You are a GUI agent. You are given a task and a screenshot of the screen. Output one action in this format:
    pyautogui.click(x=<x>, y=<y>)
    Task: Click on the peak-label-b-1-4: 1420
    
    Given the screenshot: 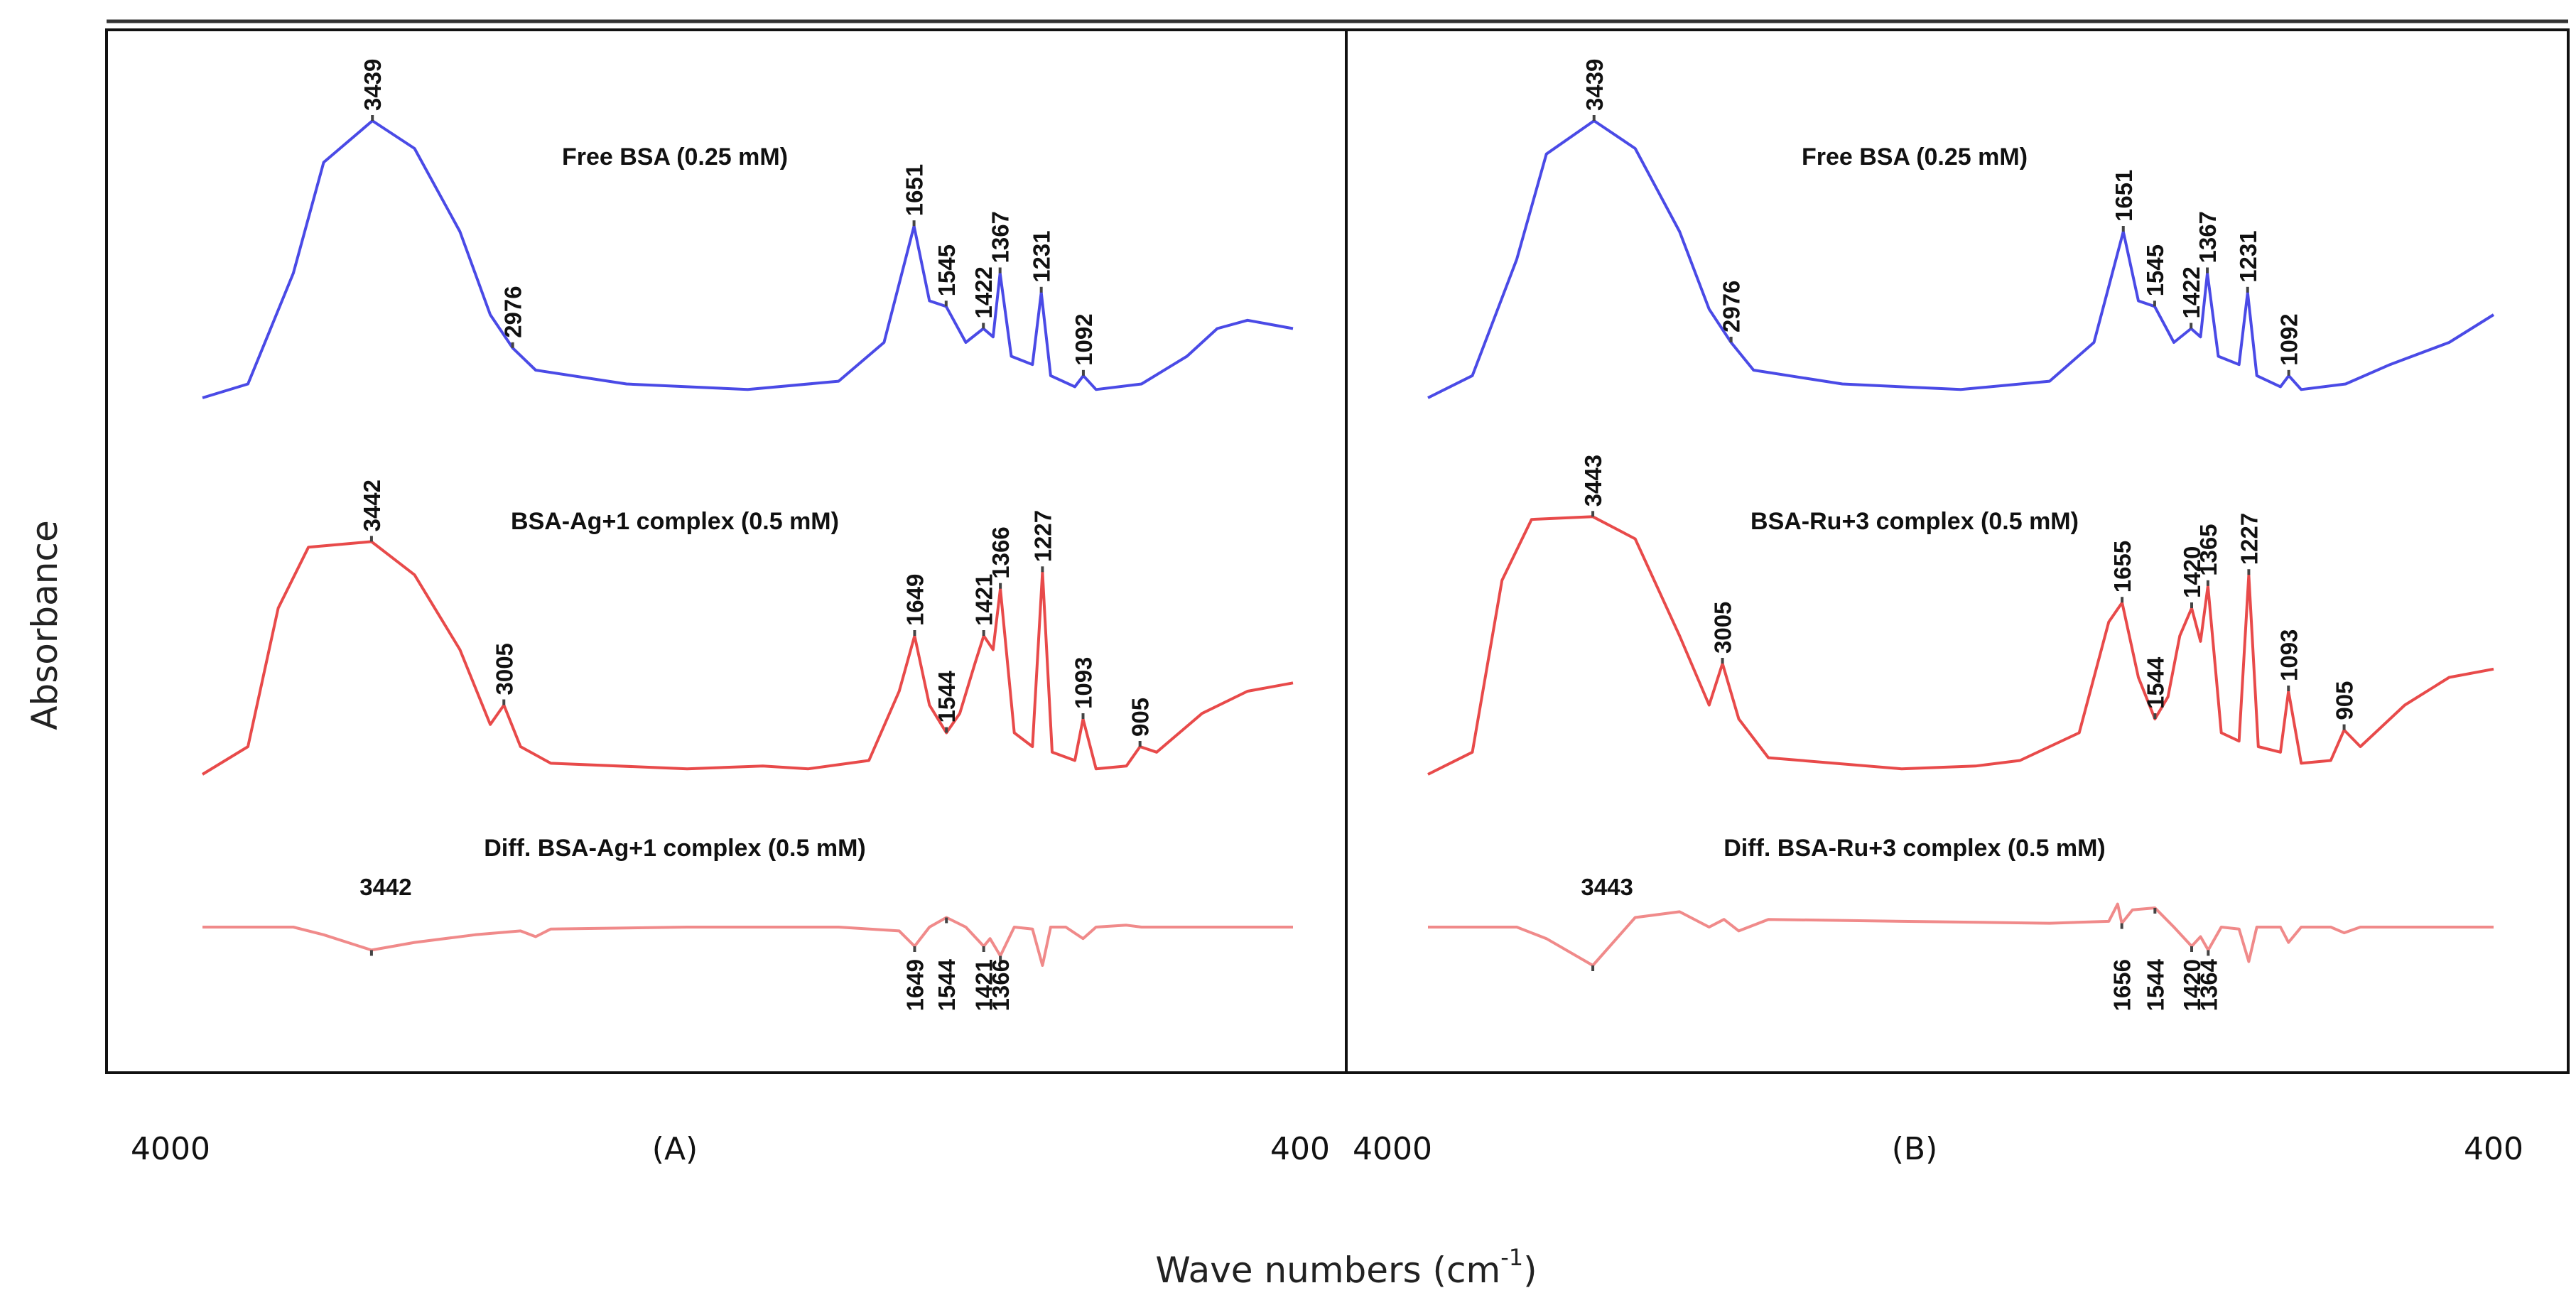 What is the action you would take?
    pyautogui.click(x=2192, y=572)
    